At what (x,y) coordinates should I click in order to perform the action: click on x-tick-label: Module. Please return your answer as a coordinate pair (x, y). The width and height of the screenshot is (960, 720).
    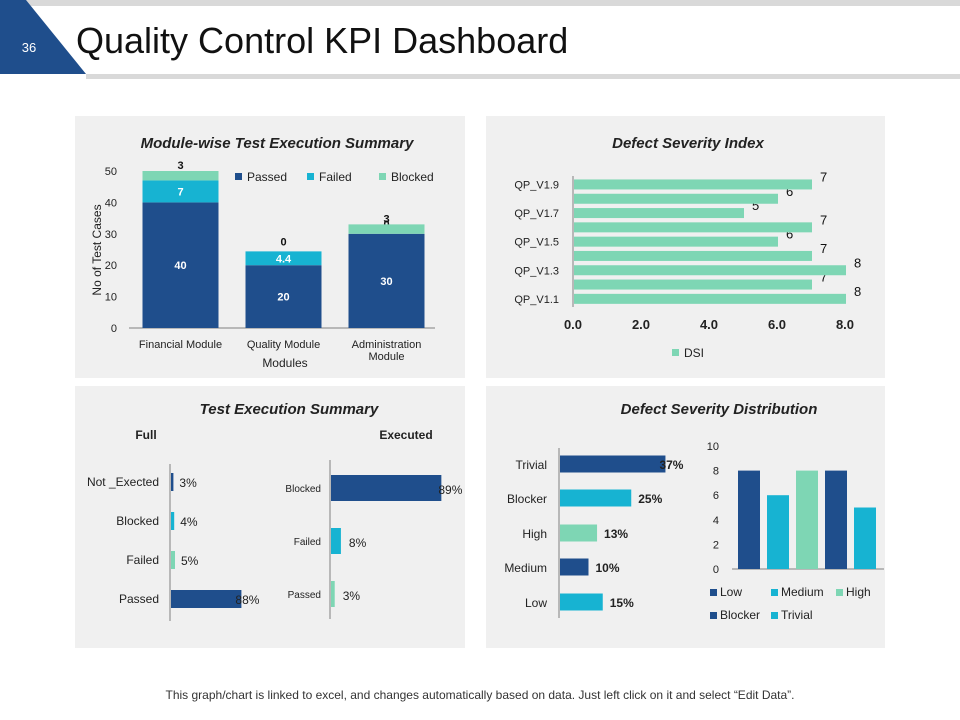
    Looking at the image, I should click on (386, 357).